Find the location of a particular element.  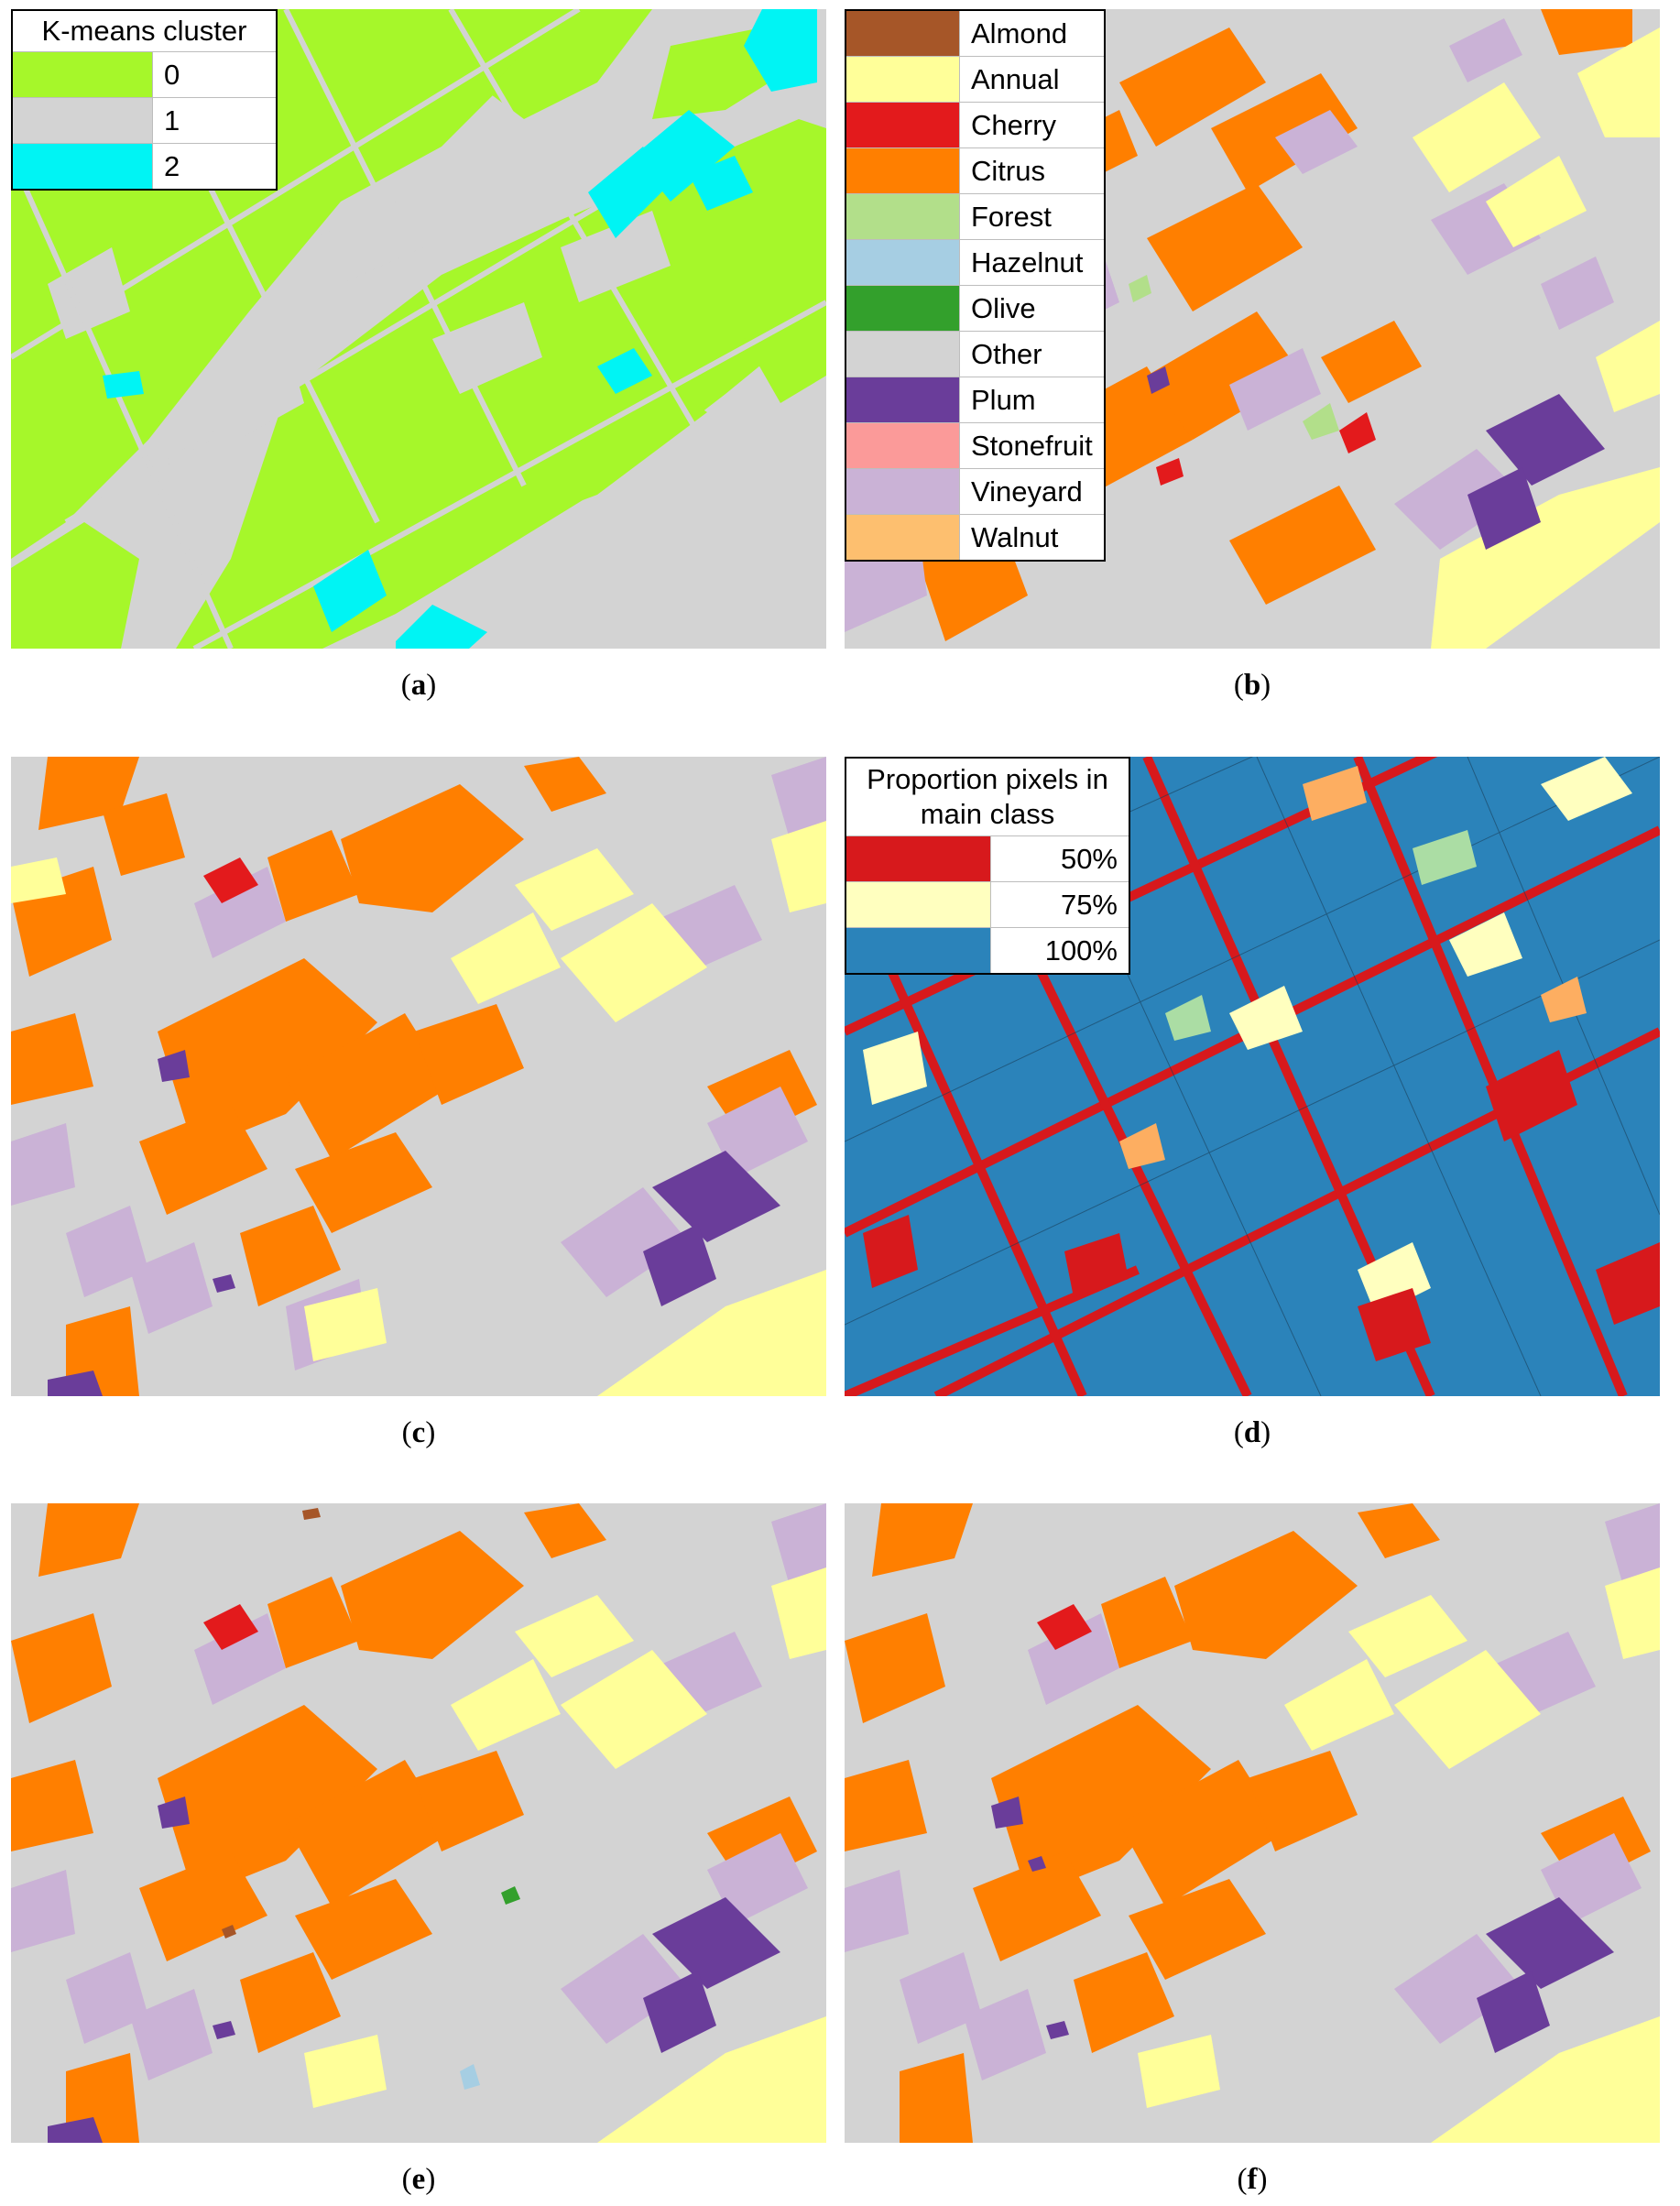

label-olive: Olive is located at coordinates (1032, 308).